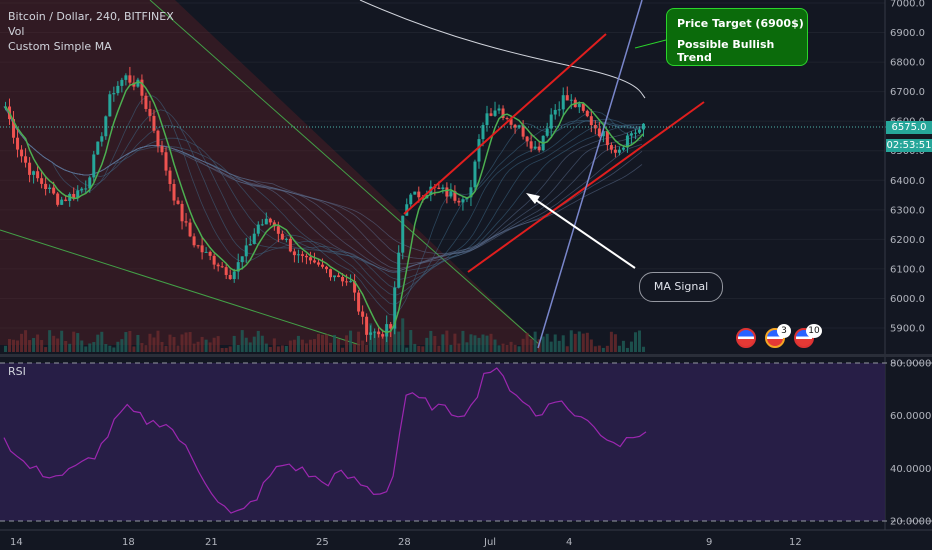 This screenshot has width=932, height=550. I want to click on last-price-tag: 6575.0, so click(909, 127).